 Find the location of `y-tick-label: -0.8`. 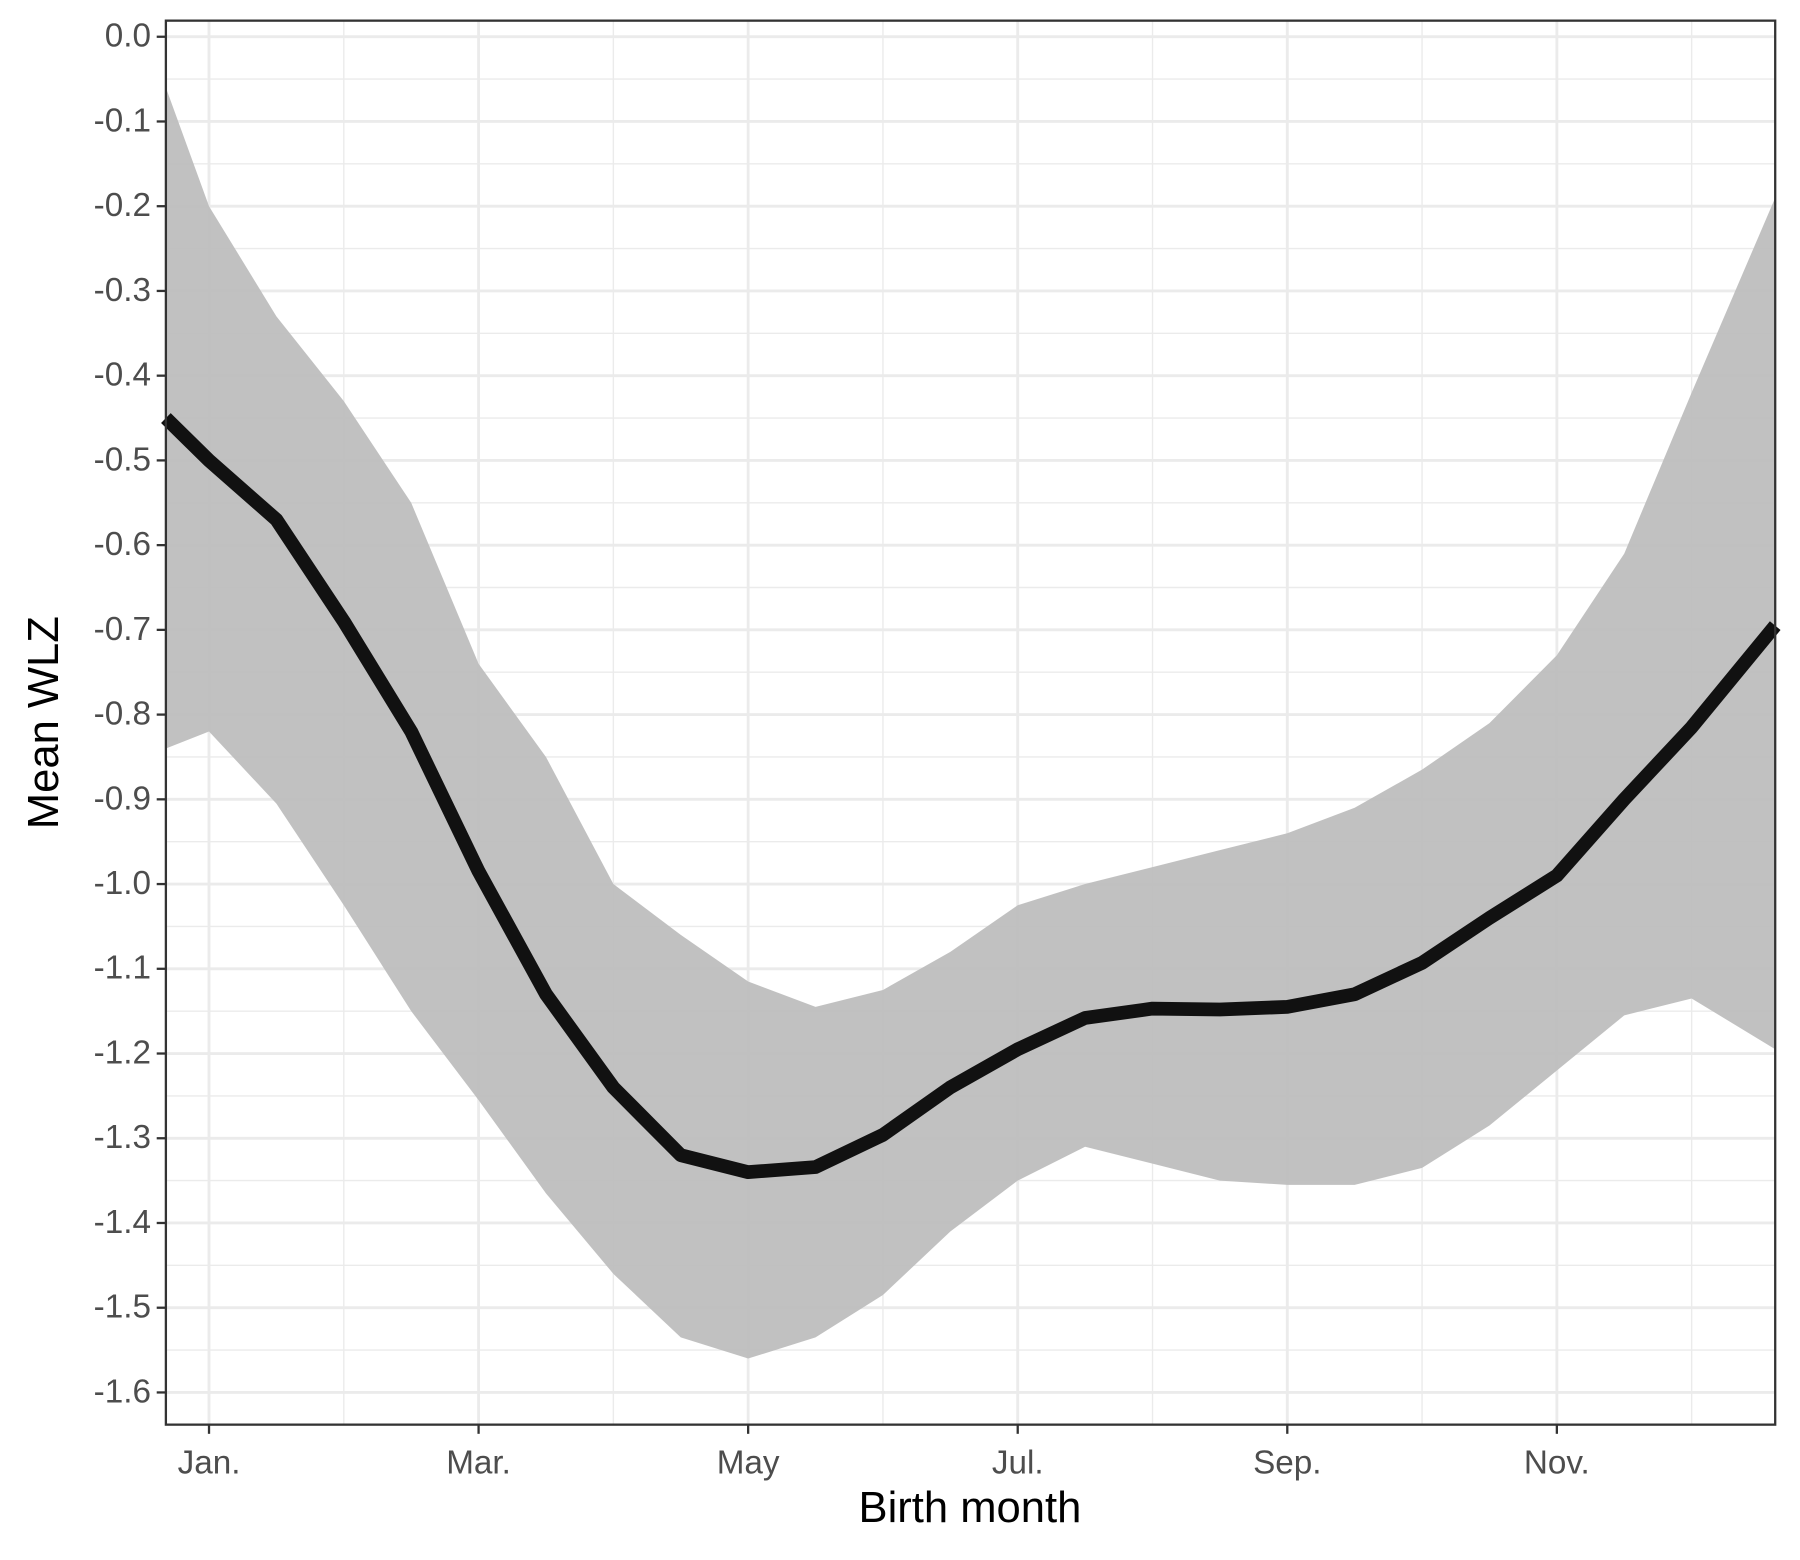

y-tick-label: -0.8 is located at coordinates (122, 714).